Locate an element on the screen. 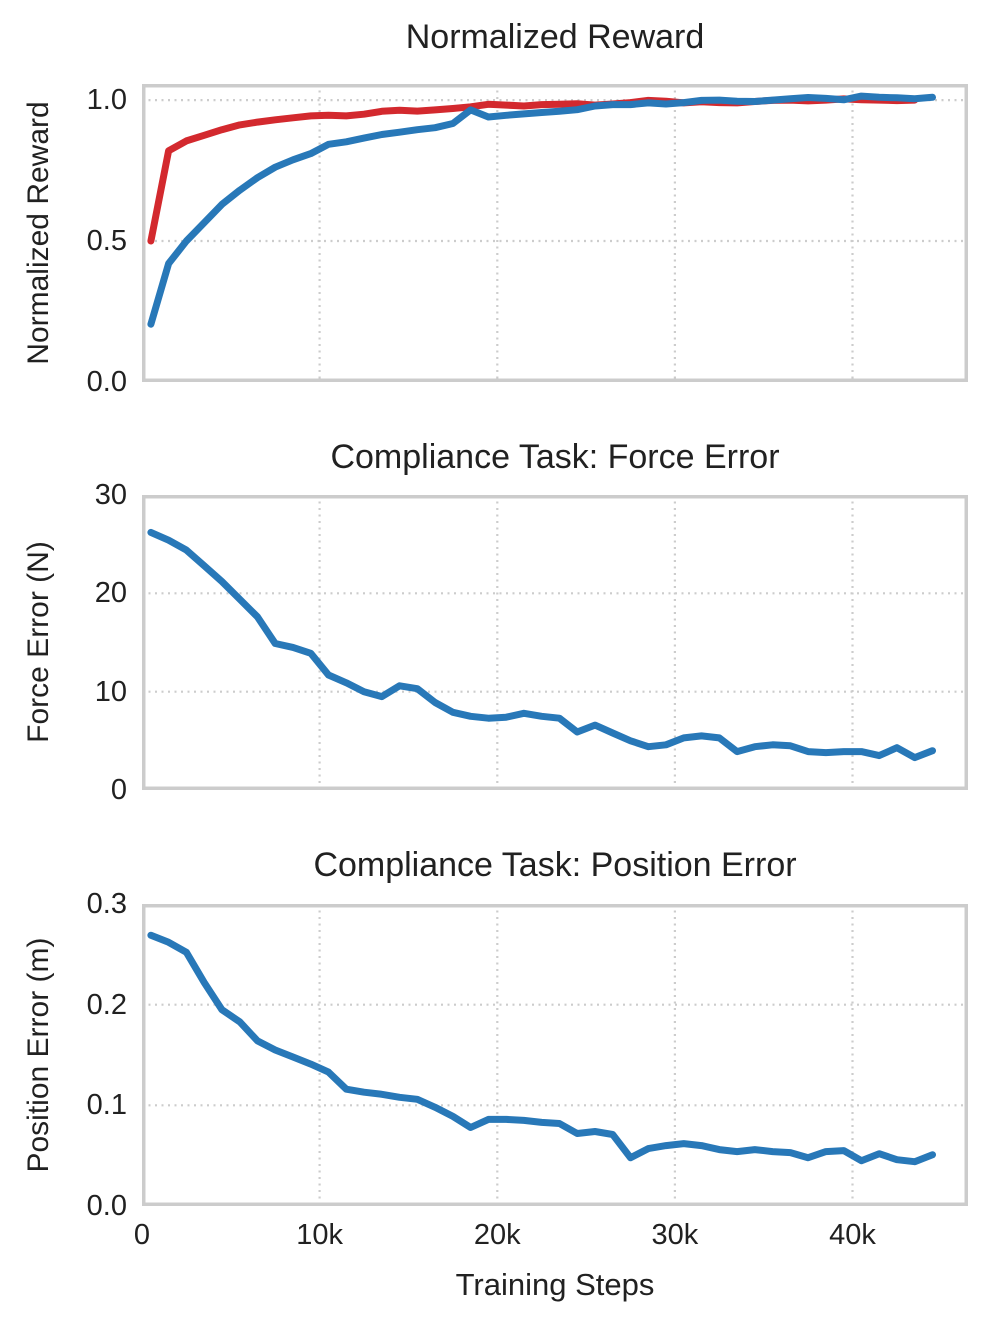 This screenshot has width=998, height=1331. y-tick-label: 1.0 is located at coordinates (106, 100).